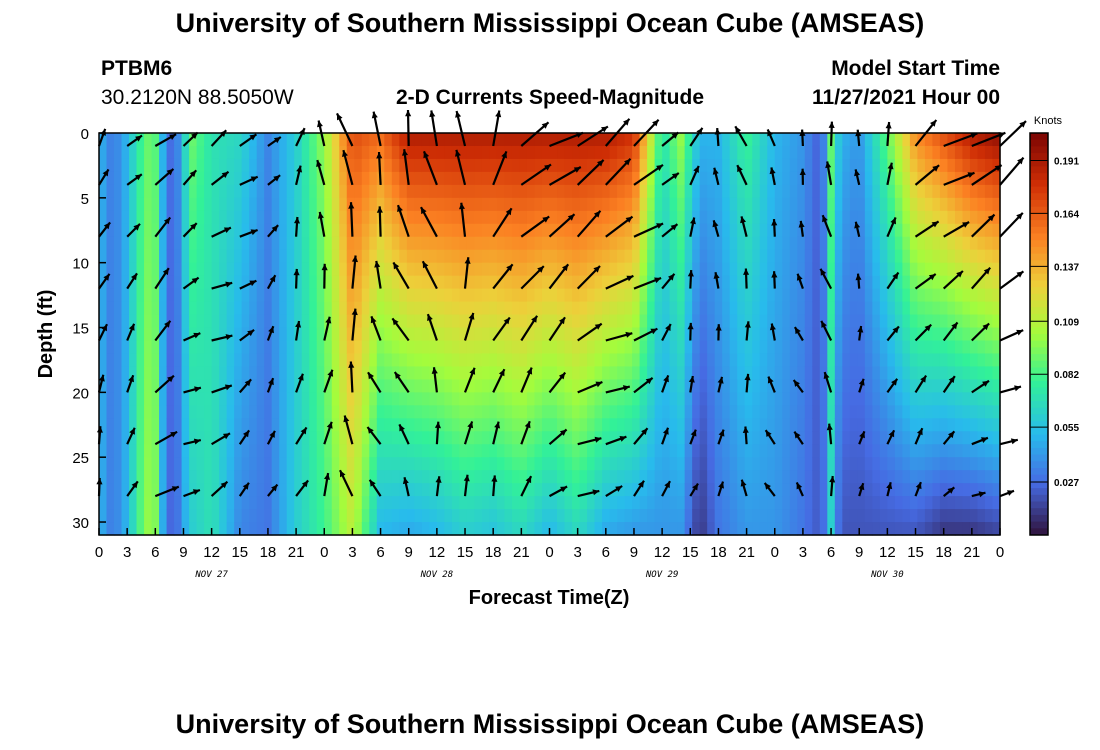 The image size is (1100, 750). Describe the element at coordinates (577, 552) in the screenshot. I see `x-tick-label: 3` at that location.